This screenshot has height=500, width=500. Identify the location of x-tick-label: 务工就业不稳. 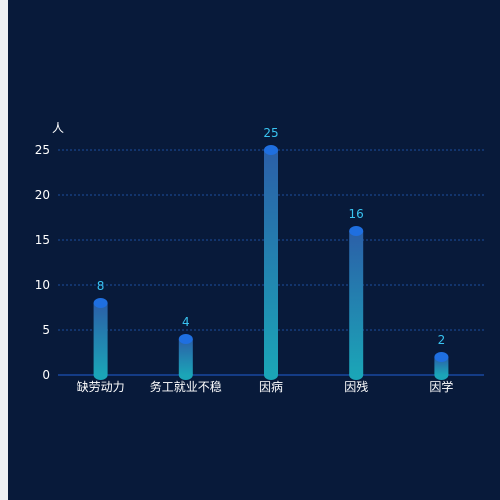
(186, 386).